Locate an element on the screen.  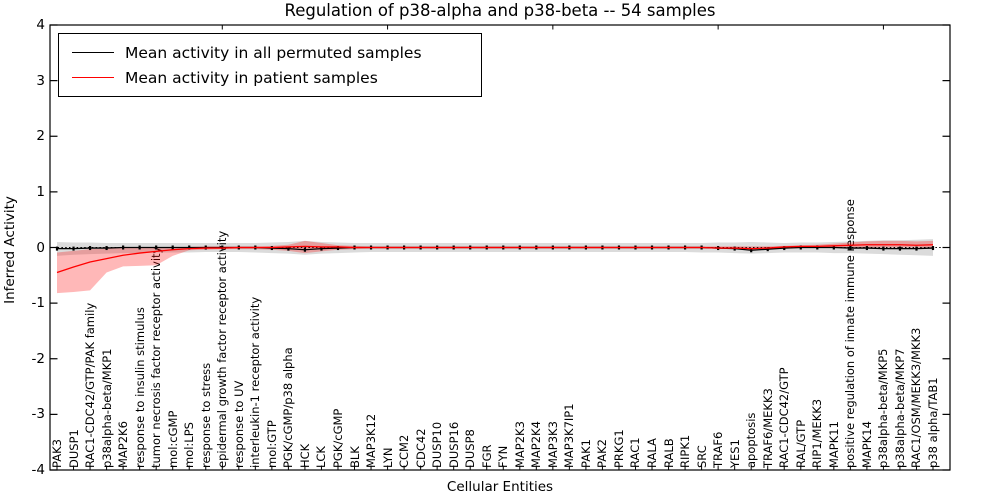
x-tick-label: MAPK14 is located at coordinates (866, 444).